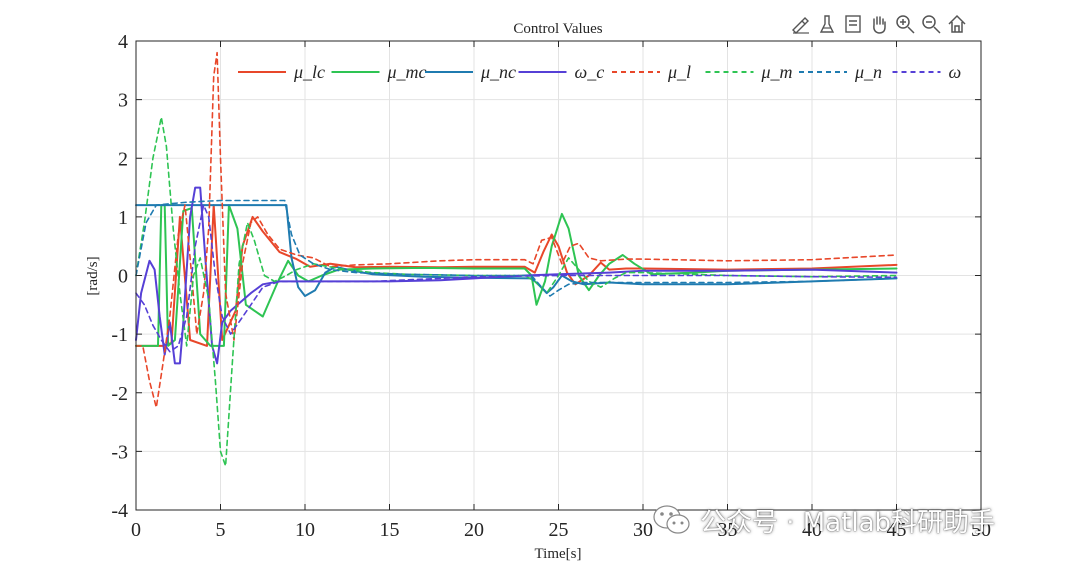  Describe the element at coordinates (955, 72) in the screenshot. I see `legend-label-7: ω` at that location.